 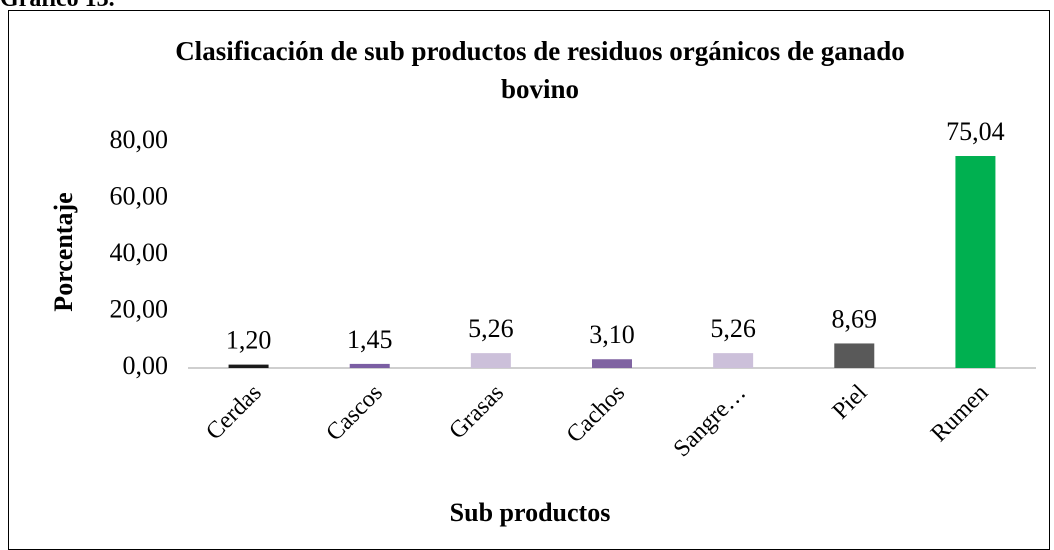 I want to click on value-label: 1,45, so click(x=370, y=339).